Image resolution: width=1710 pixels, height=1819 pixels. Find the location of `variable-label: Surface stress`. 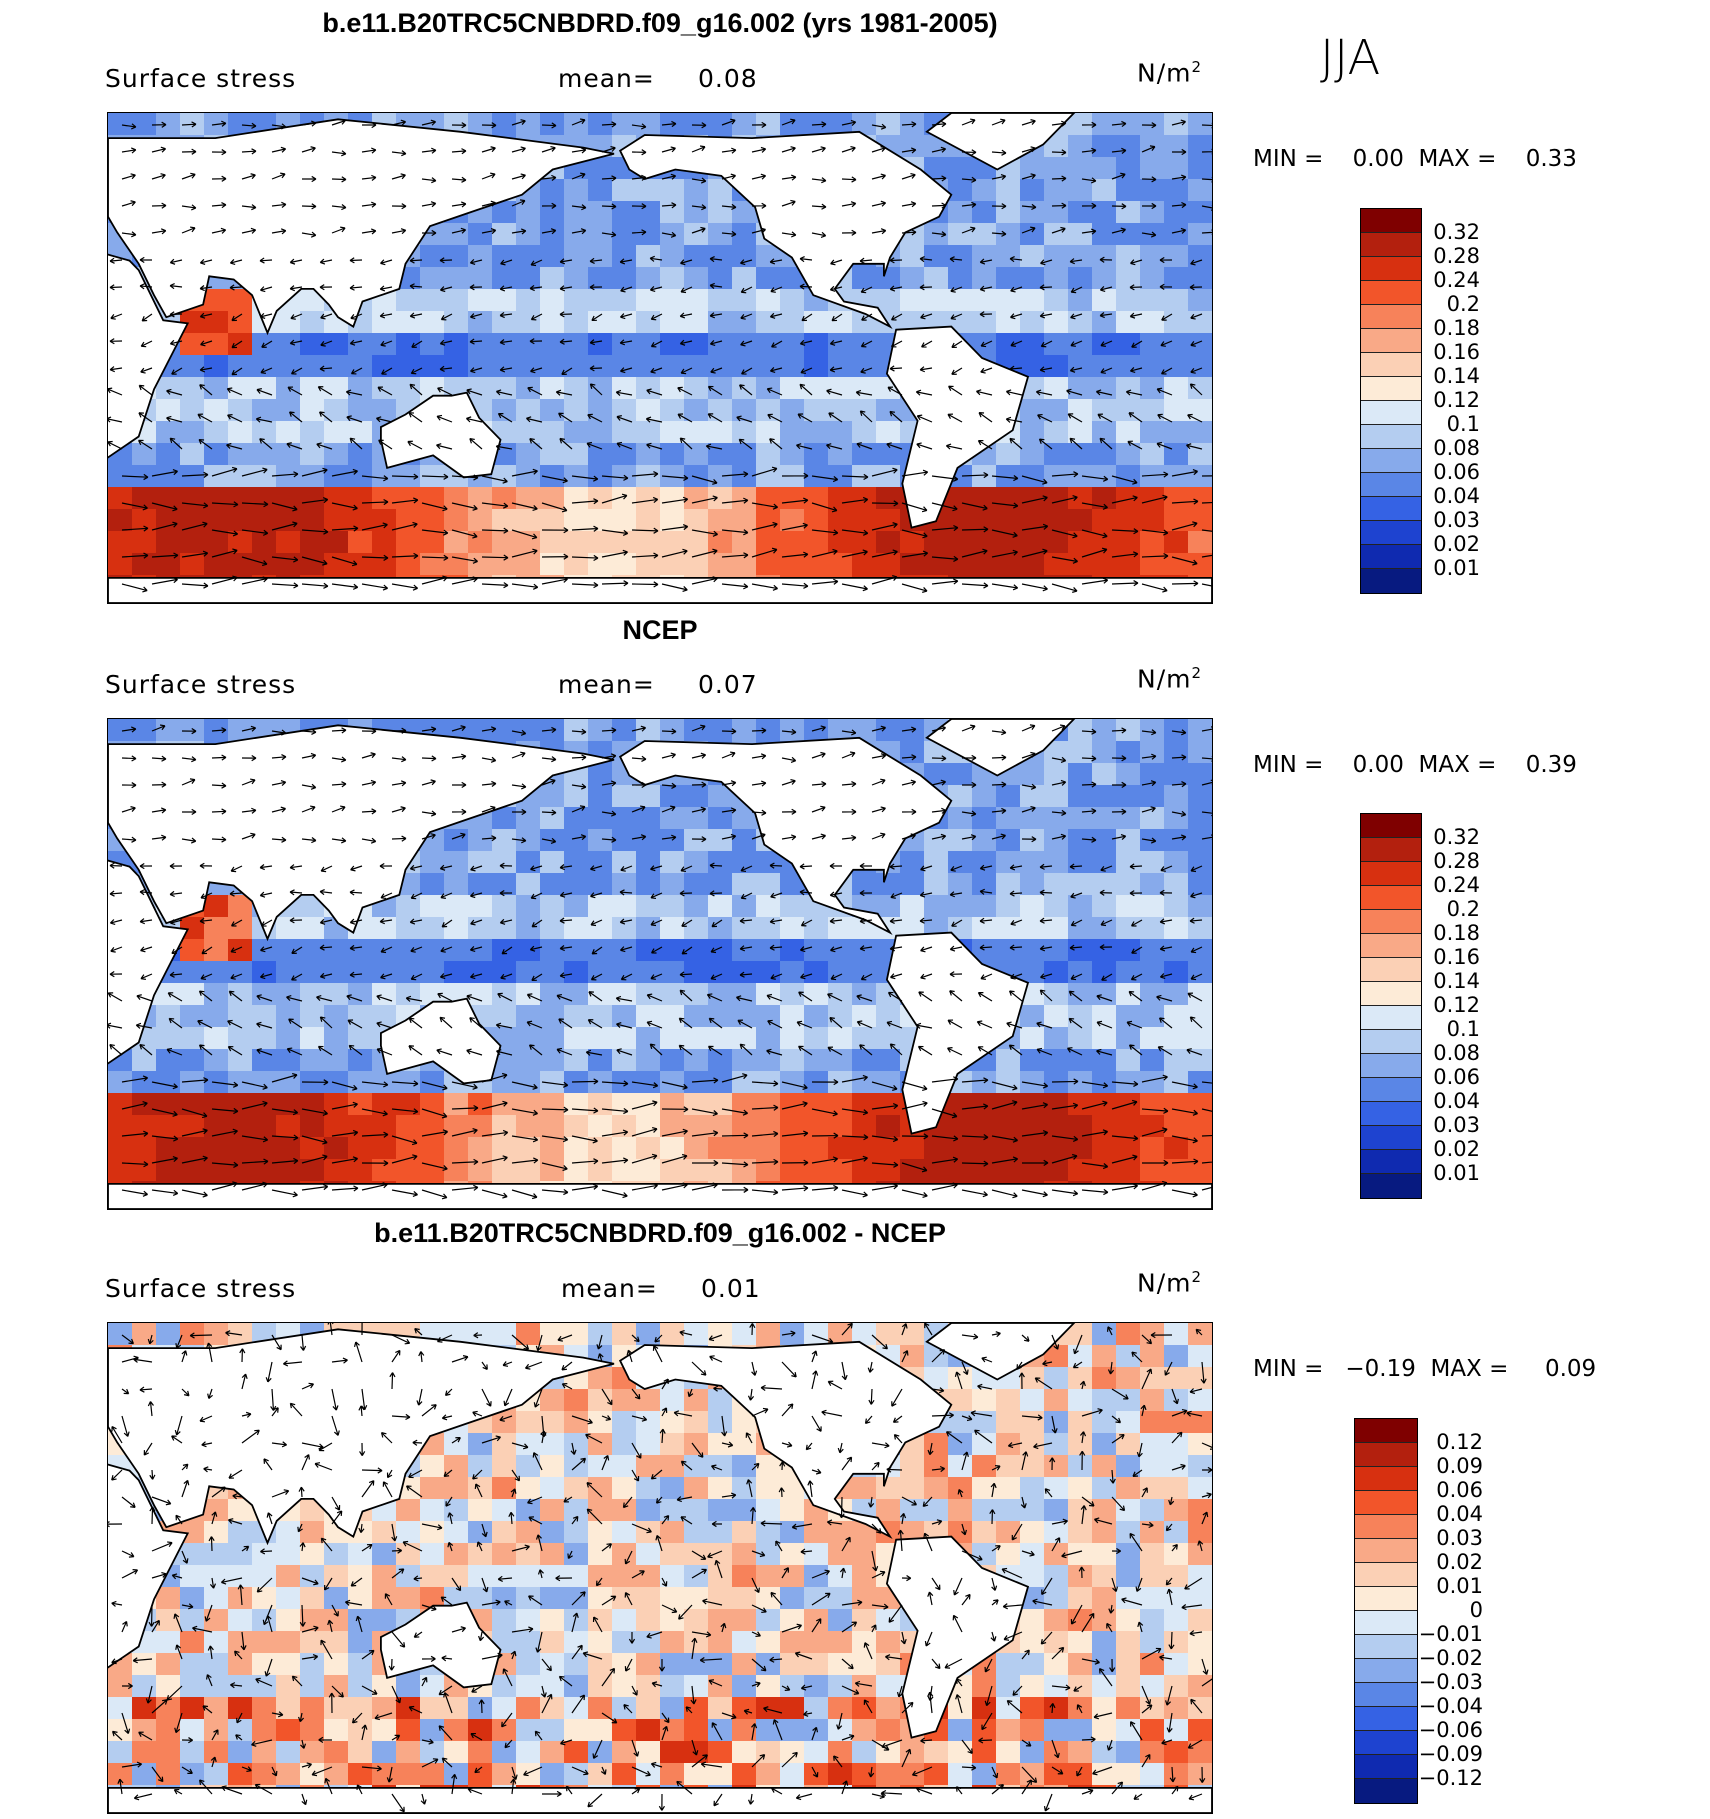

variable-label: Surface stress is located at coordinates (201, 1288).